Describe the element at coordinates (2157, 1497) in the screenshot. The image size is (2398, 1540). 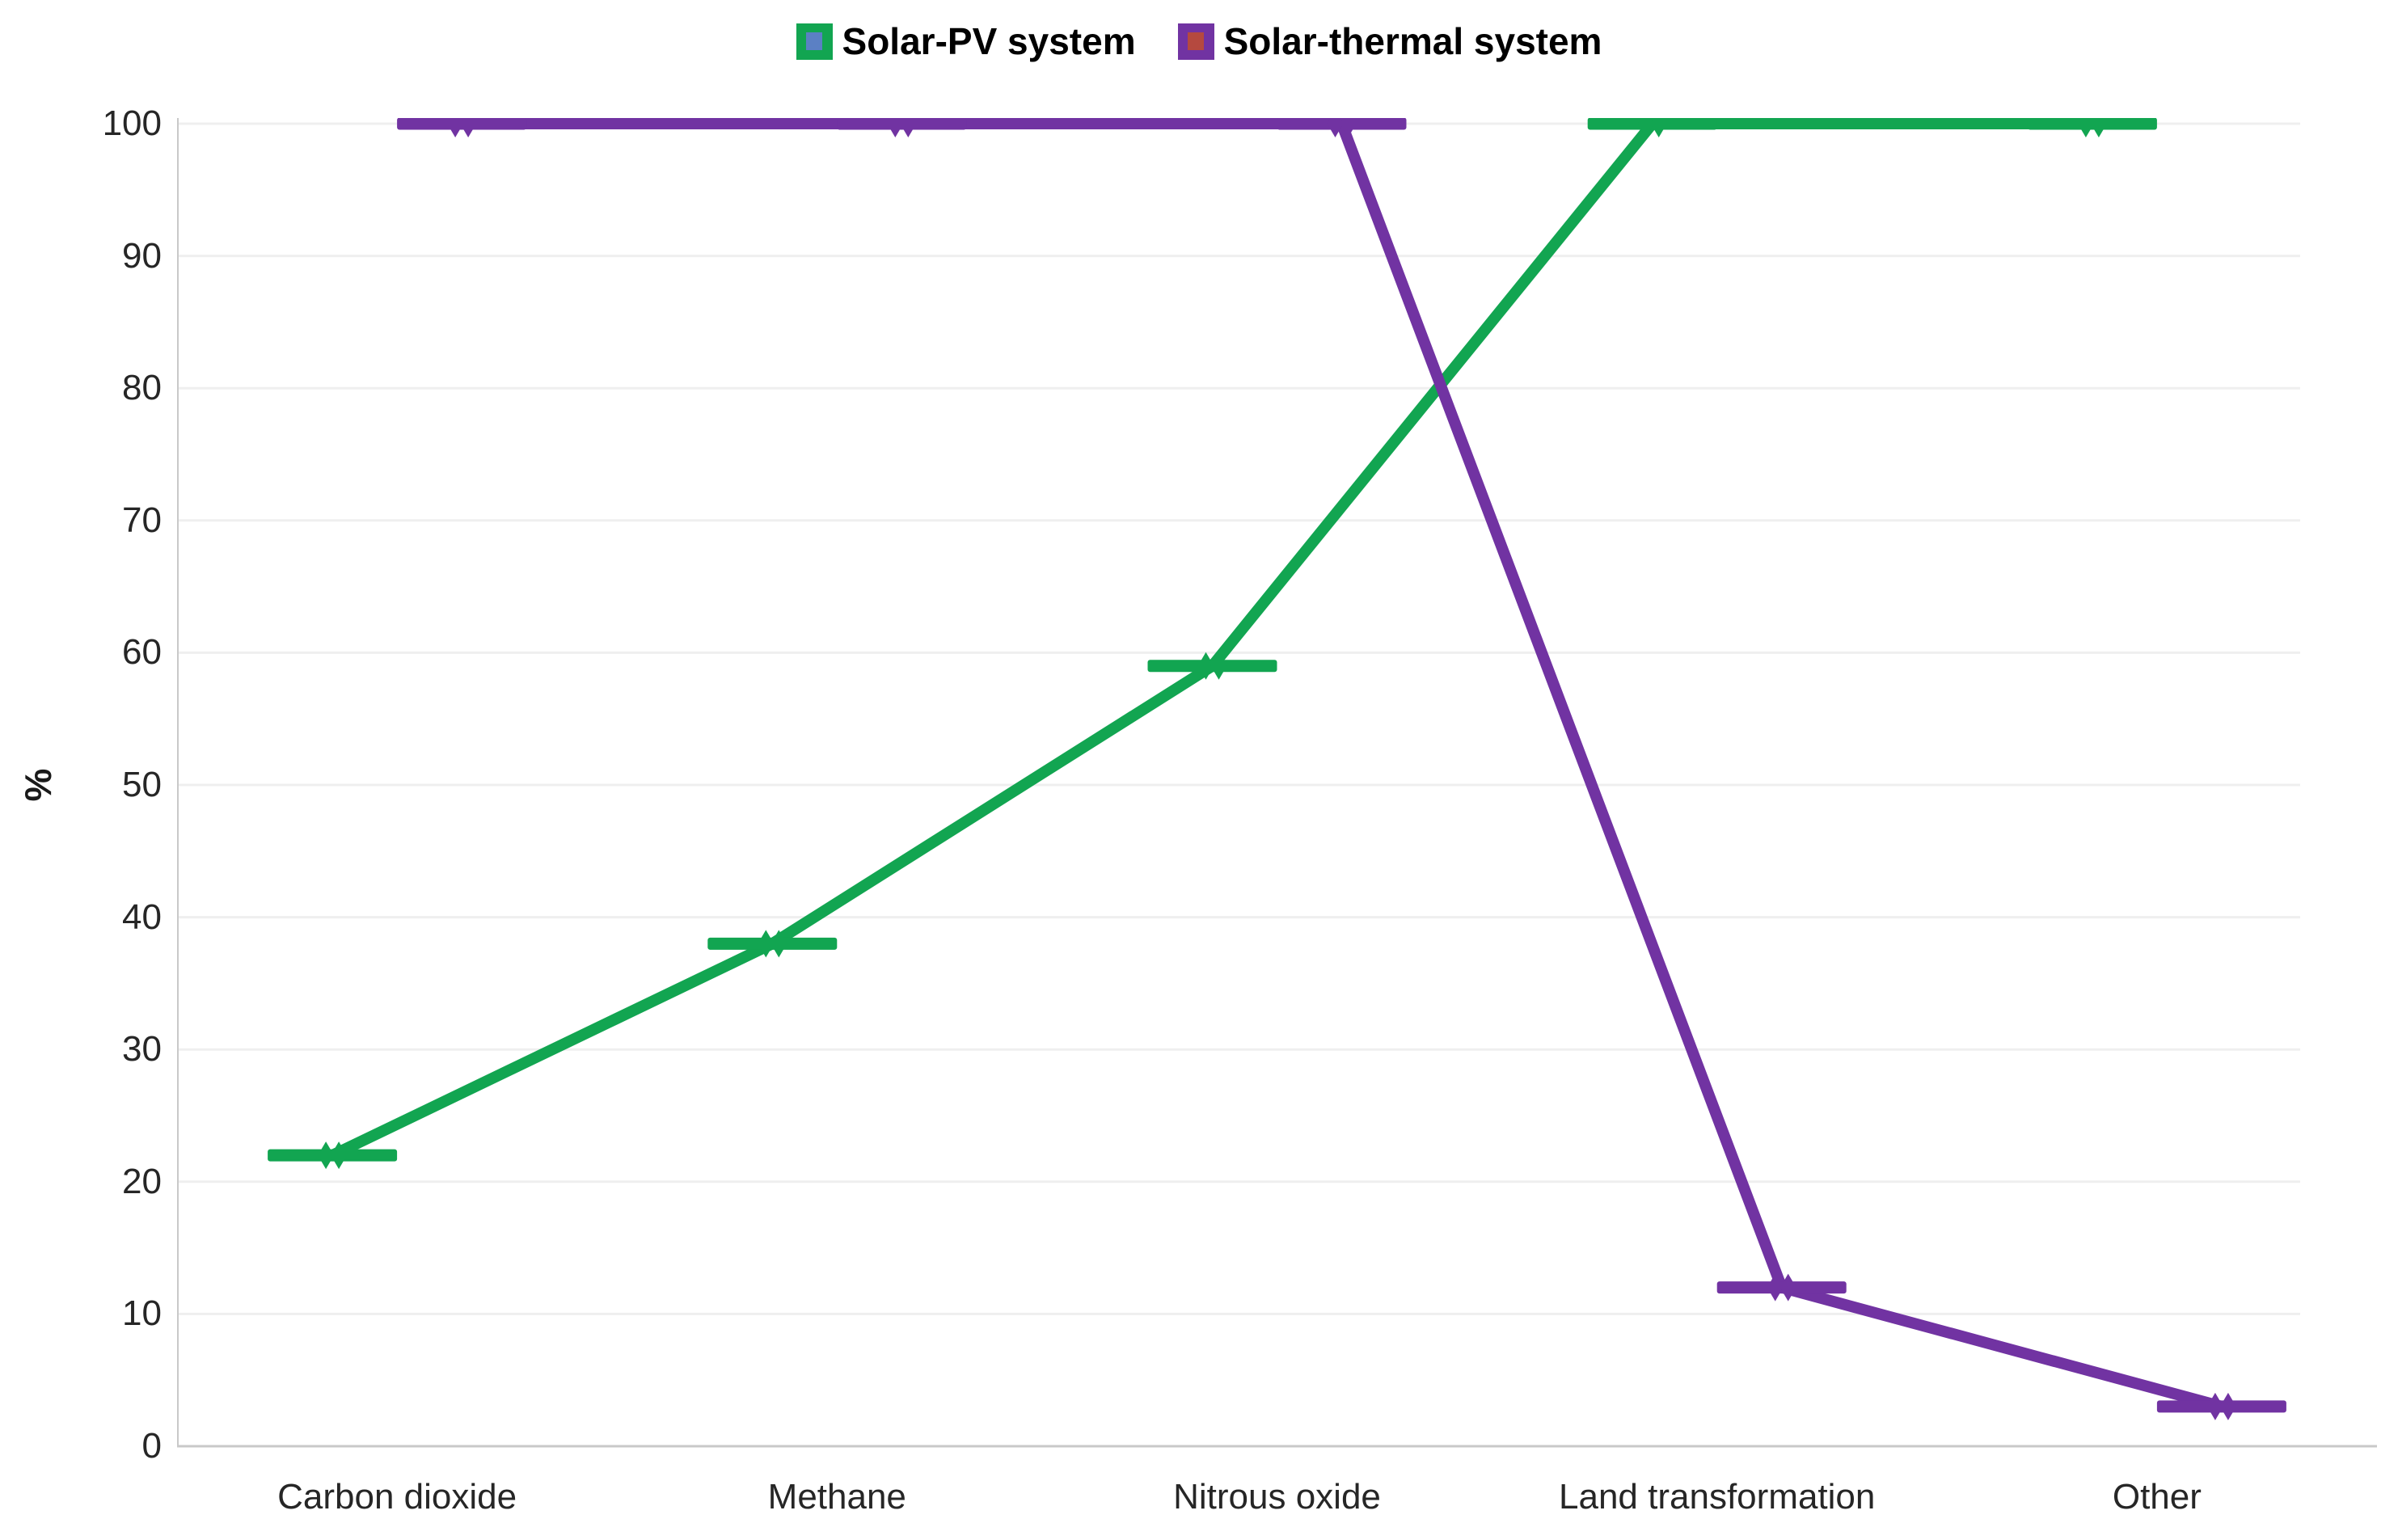
I see `x-tick-label: Other` at that location.